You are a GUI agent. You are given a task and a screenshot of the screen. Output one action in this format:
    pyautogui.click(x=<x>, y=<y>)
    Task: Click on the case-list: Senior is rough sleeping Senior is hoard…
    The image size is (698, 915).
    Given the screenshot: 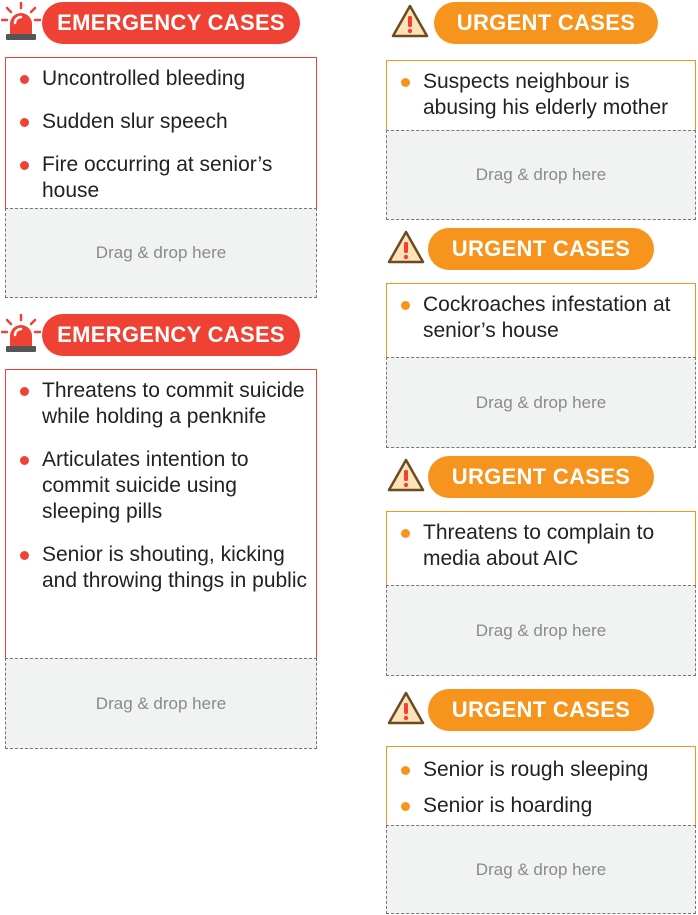 What is the action you would take?
    pyautogui.click(x=541, y=783)
    